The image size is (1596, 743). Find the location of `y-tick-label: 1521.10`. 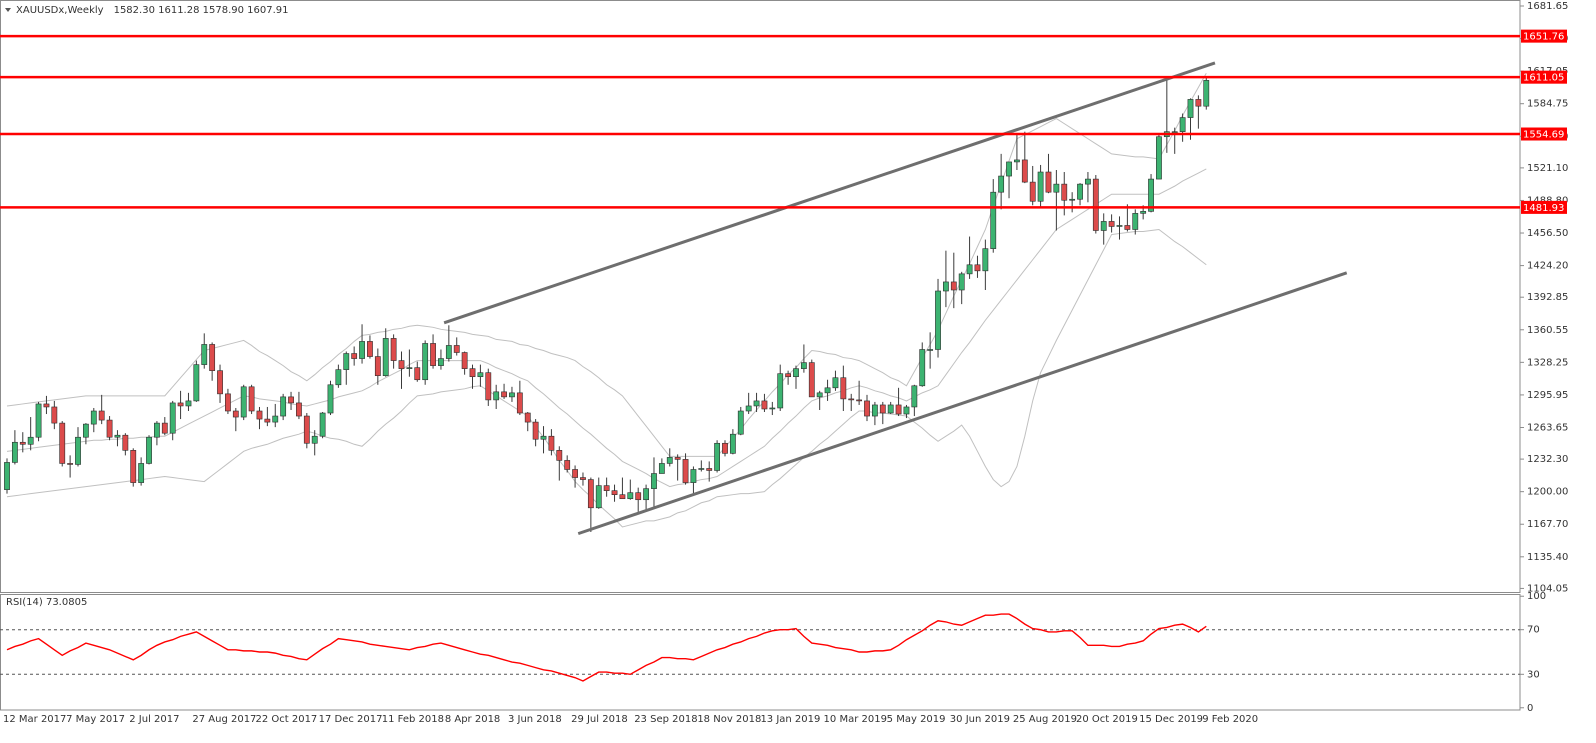

y-tick-label: 1521.10 is located at coordinates (1547, 168).